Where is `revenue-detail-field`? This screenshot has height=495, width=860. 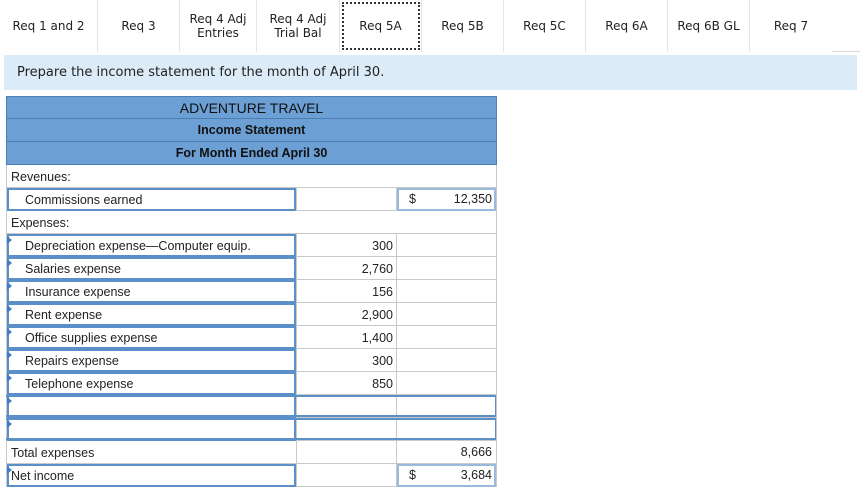 revenue-detail-field is located at coordinates (347, 199).